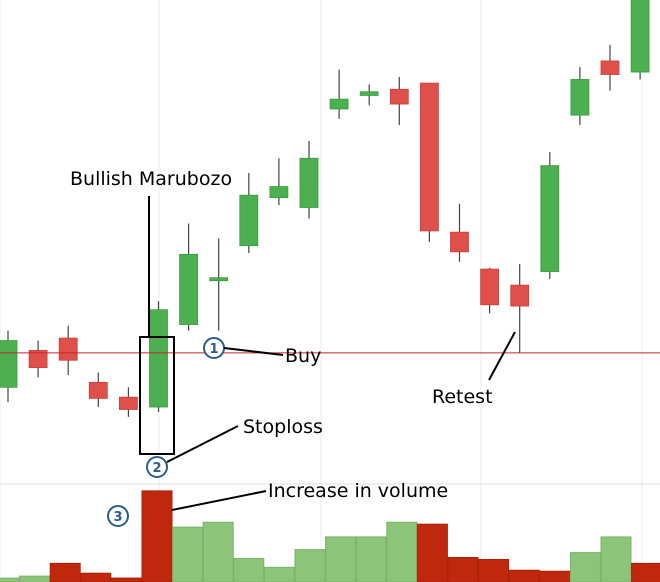  I want to click on marker-2-label: 2, so click(156, 468).